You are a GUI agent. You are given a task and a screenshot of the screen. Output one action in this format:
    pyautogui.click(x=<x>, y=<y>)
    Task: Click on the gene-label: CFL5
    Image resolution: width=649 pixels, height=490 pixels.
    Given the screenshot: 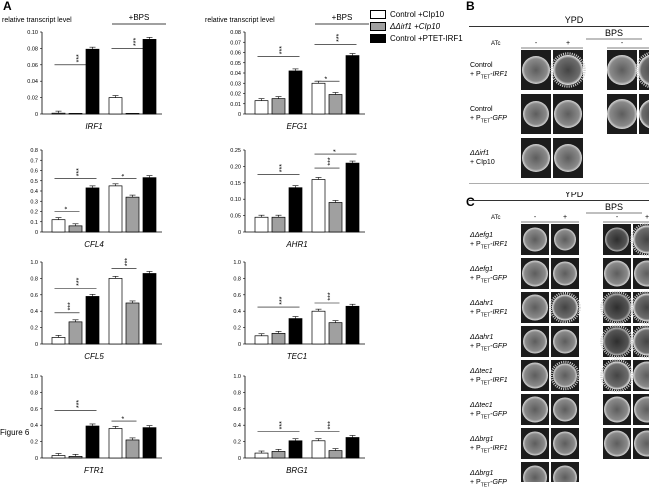 What is the action you would take?
    pyautogui.click(x=94, y=356)
    